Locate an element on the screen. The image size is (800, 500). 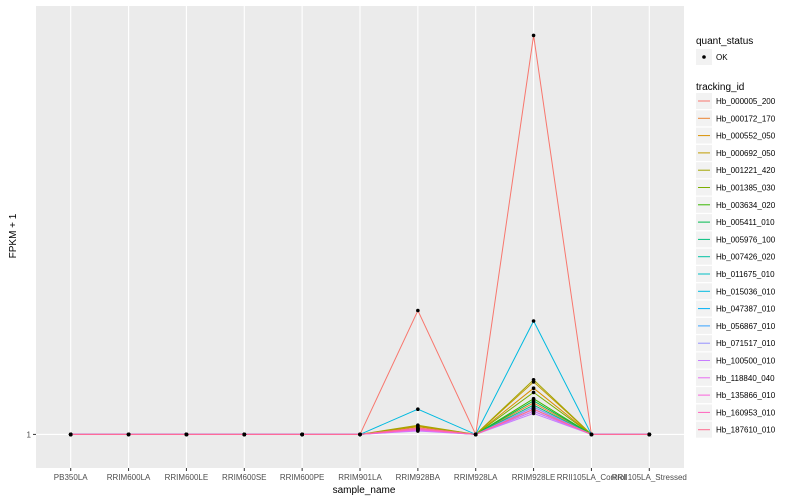
legend-label-tracking-id: Hb_000692_050 is located at coordinates (746, 153).